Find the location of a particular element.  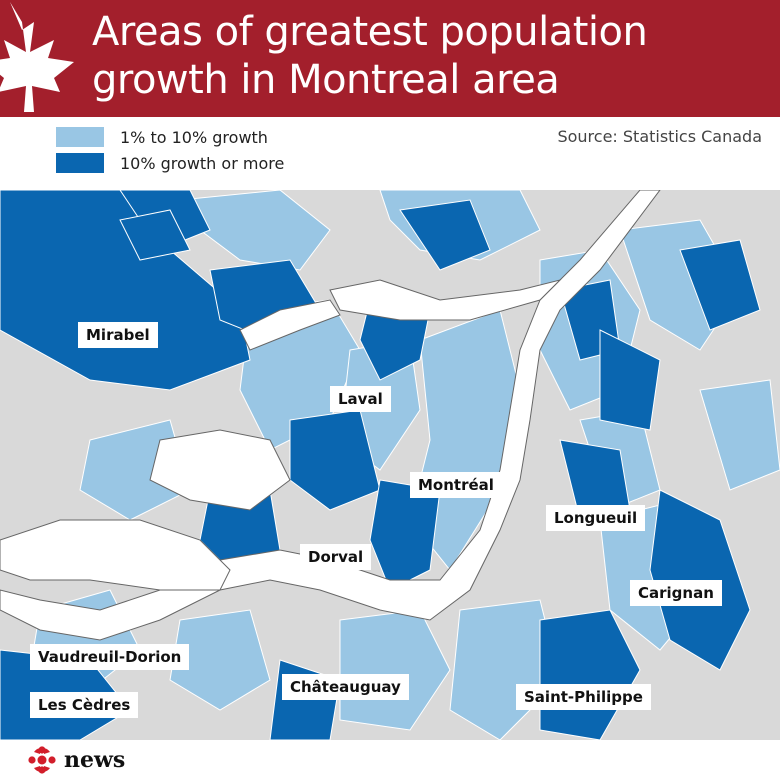

place-label-laval: Laval is located at coordinates (360, 399).